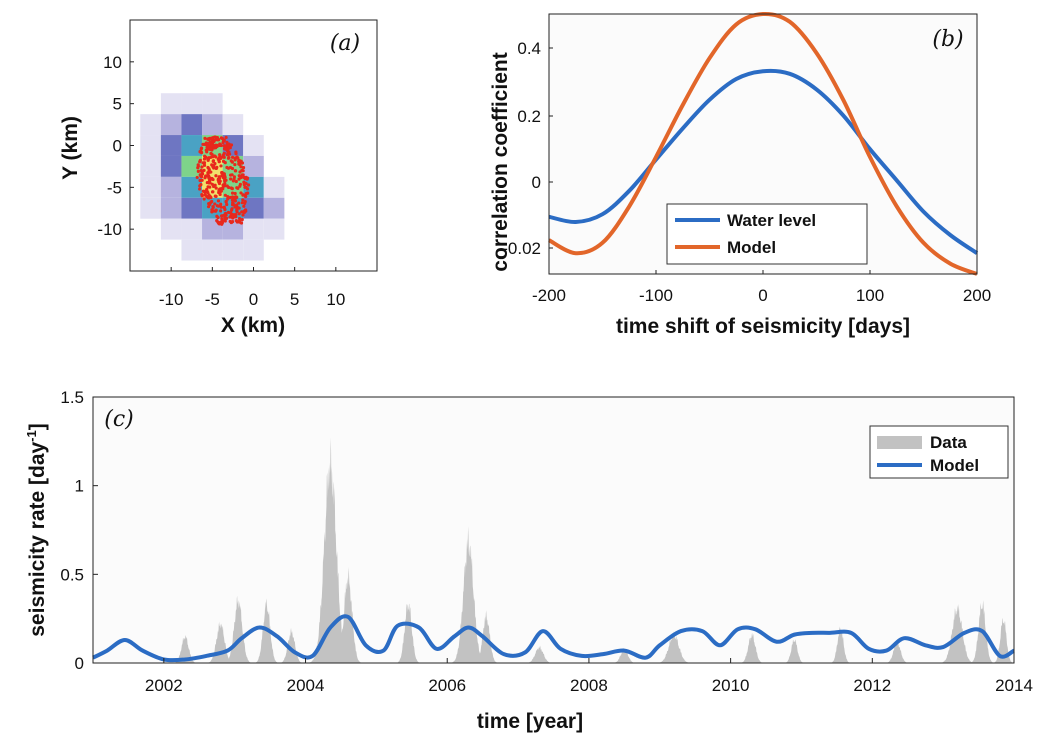 Image resolution: width=1045 pixels, height=742 pixels. I want to click on y-tick-label: 1, so click(79, 486).